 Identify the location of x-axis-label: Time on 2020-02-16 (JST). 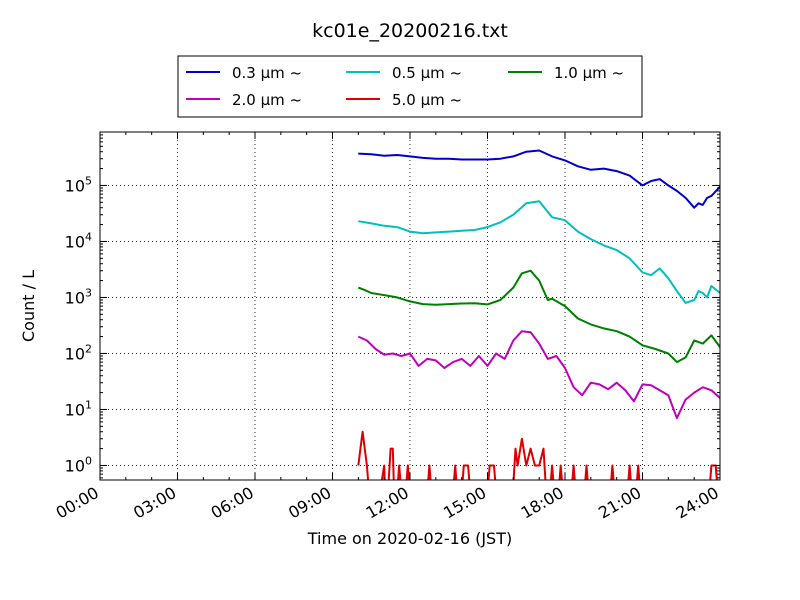
(409, 538).